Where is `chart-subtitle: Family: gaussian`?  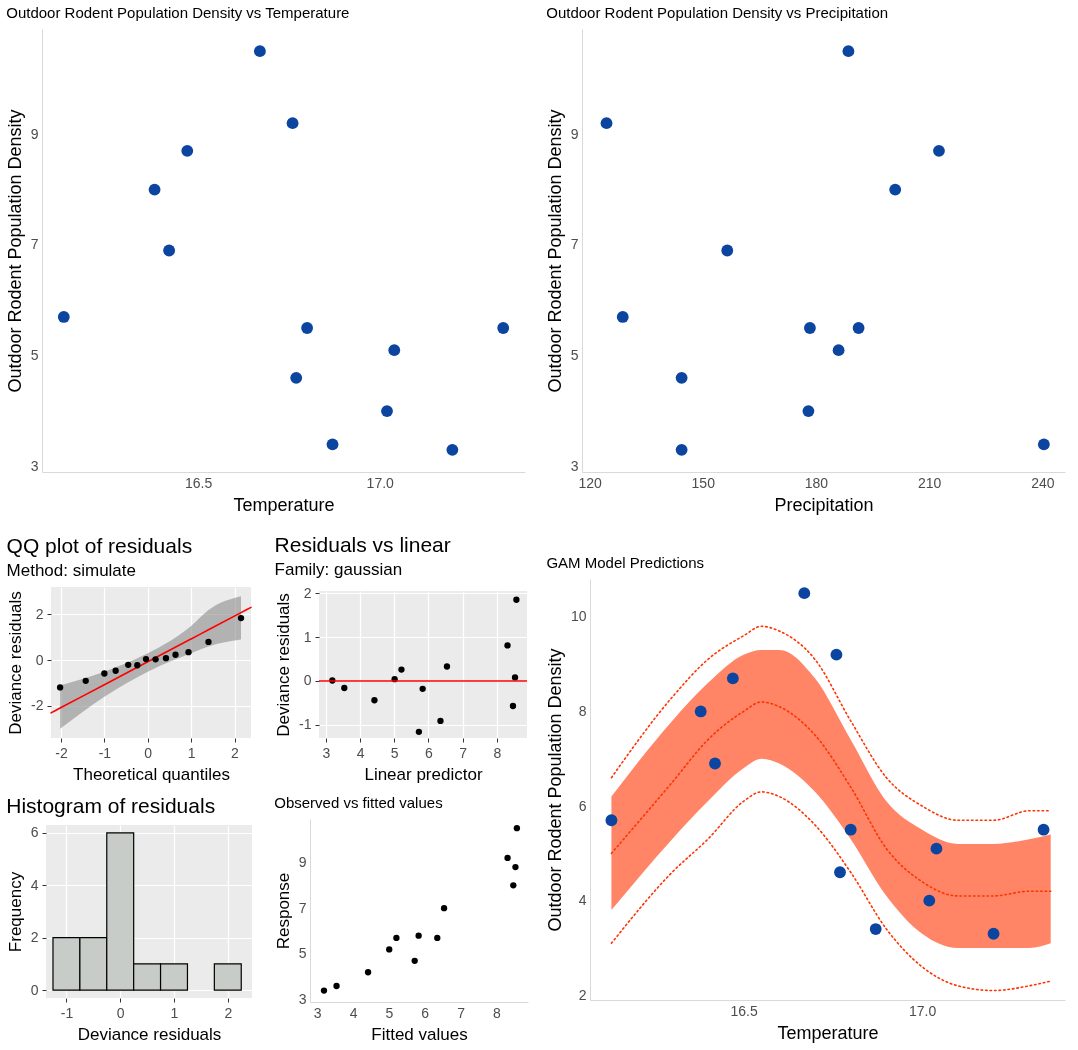 chart-subtitle: Family: gaussian is located at coordinates (338, 570).